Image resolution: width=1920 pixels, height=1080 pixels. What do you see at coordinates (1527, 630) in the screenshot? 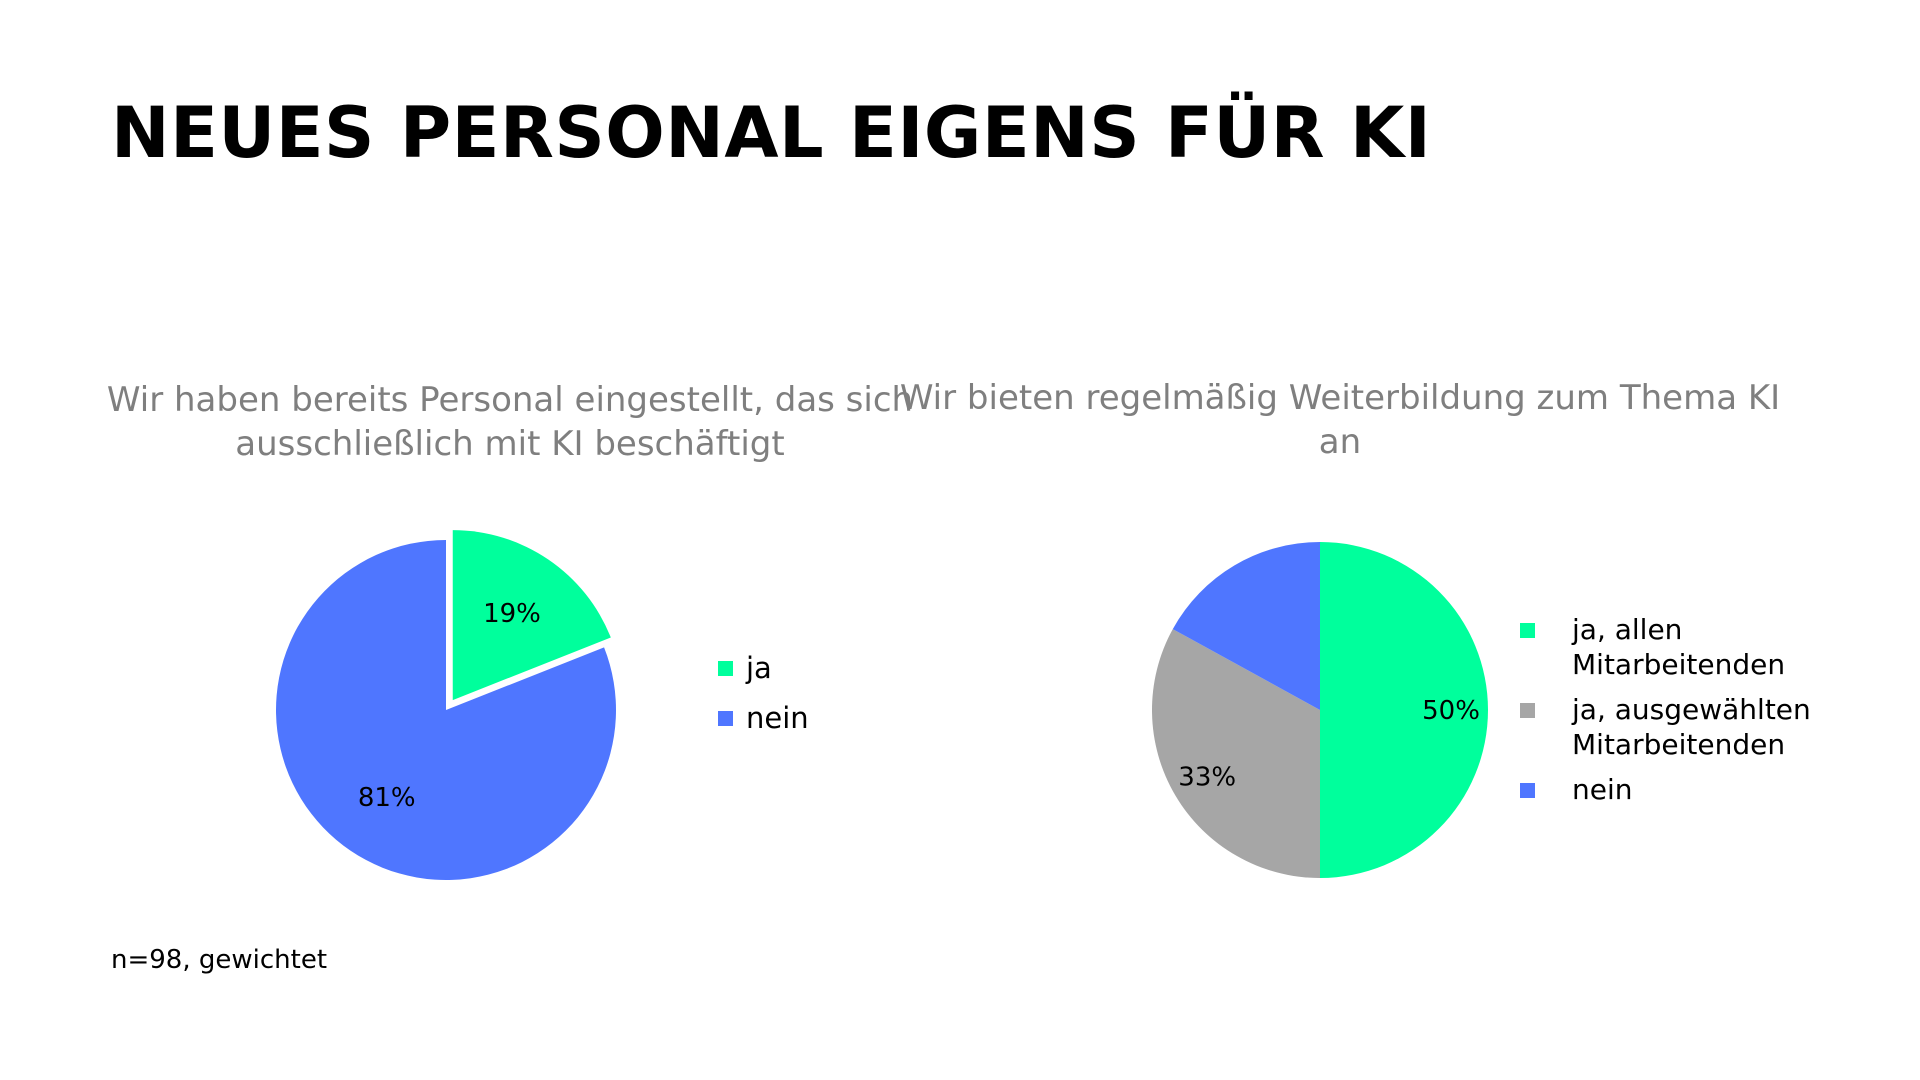
I see `legend-2-swatch-ja-allen-mitarbeitenden` at bounding box center [1527, 630].